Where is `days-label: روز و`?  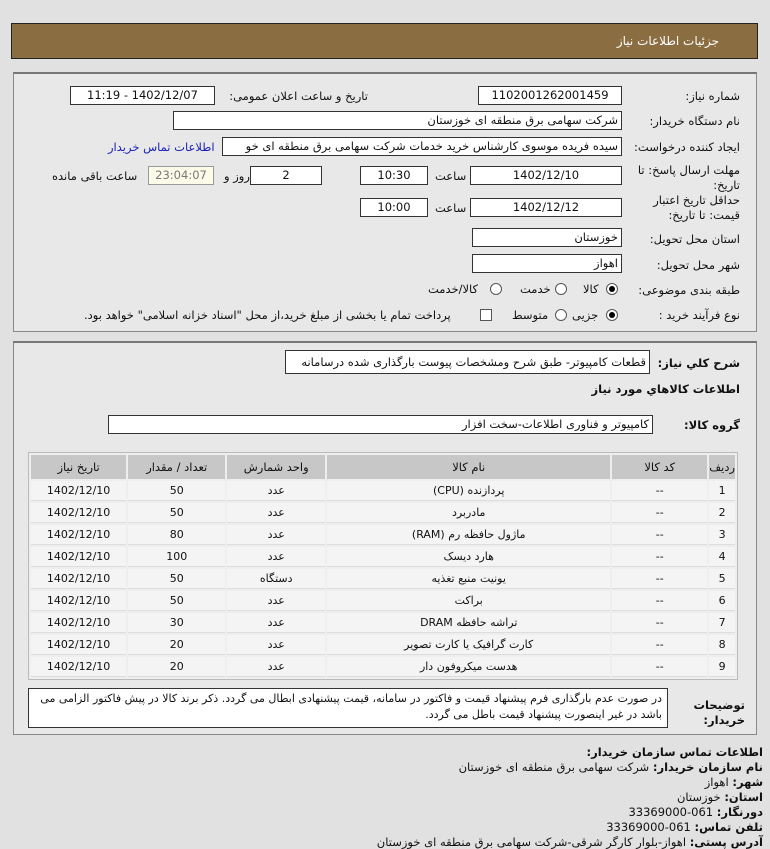
days-label: روز و is located at coordinates (237, 176).